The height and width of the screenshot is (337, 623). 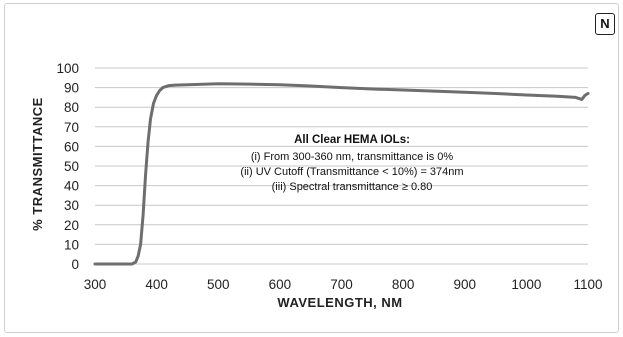 I want to click on x-tick-label: 300, so click(x=95, y=284).